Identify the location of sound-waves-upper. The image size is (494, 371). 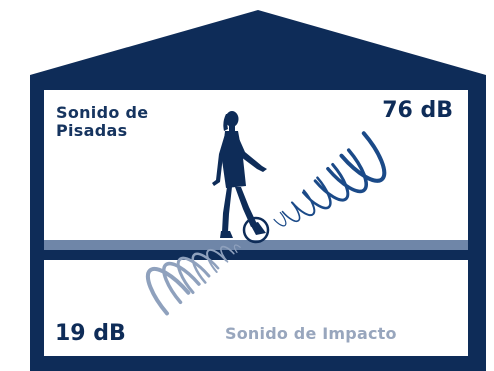
(330, 179).